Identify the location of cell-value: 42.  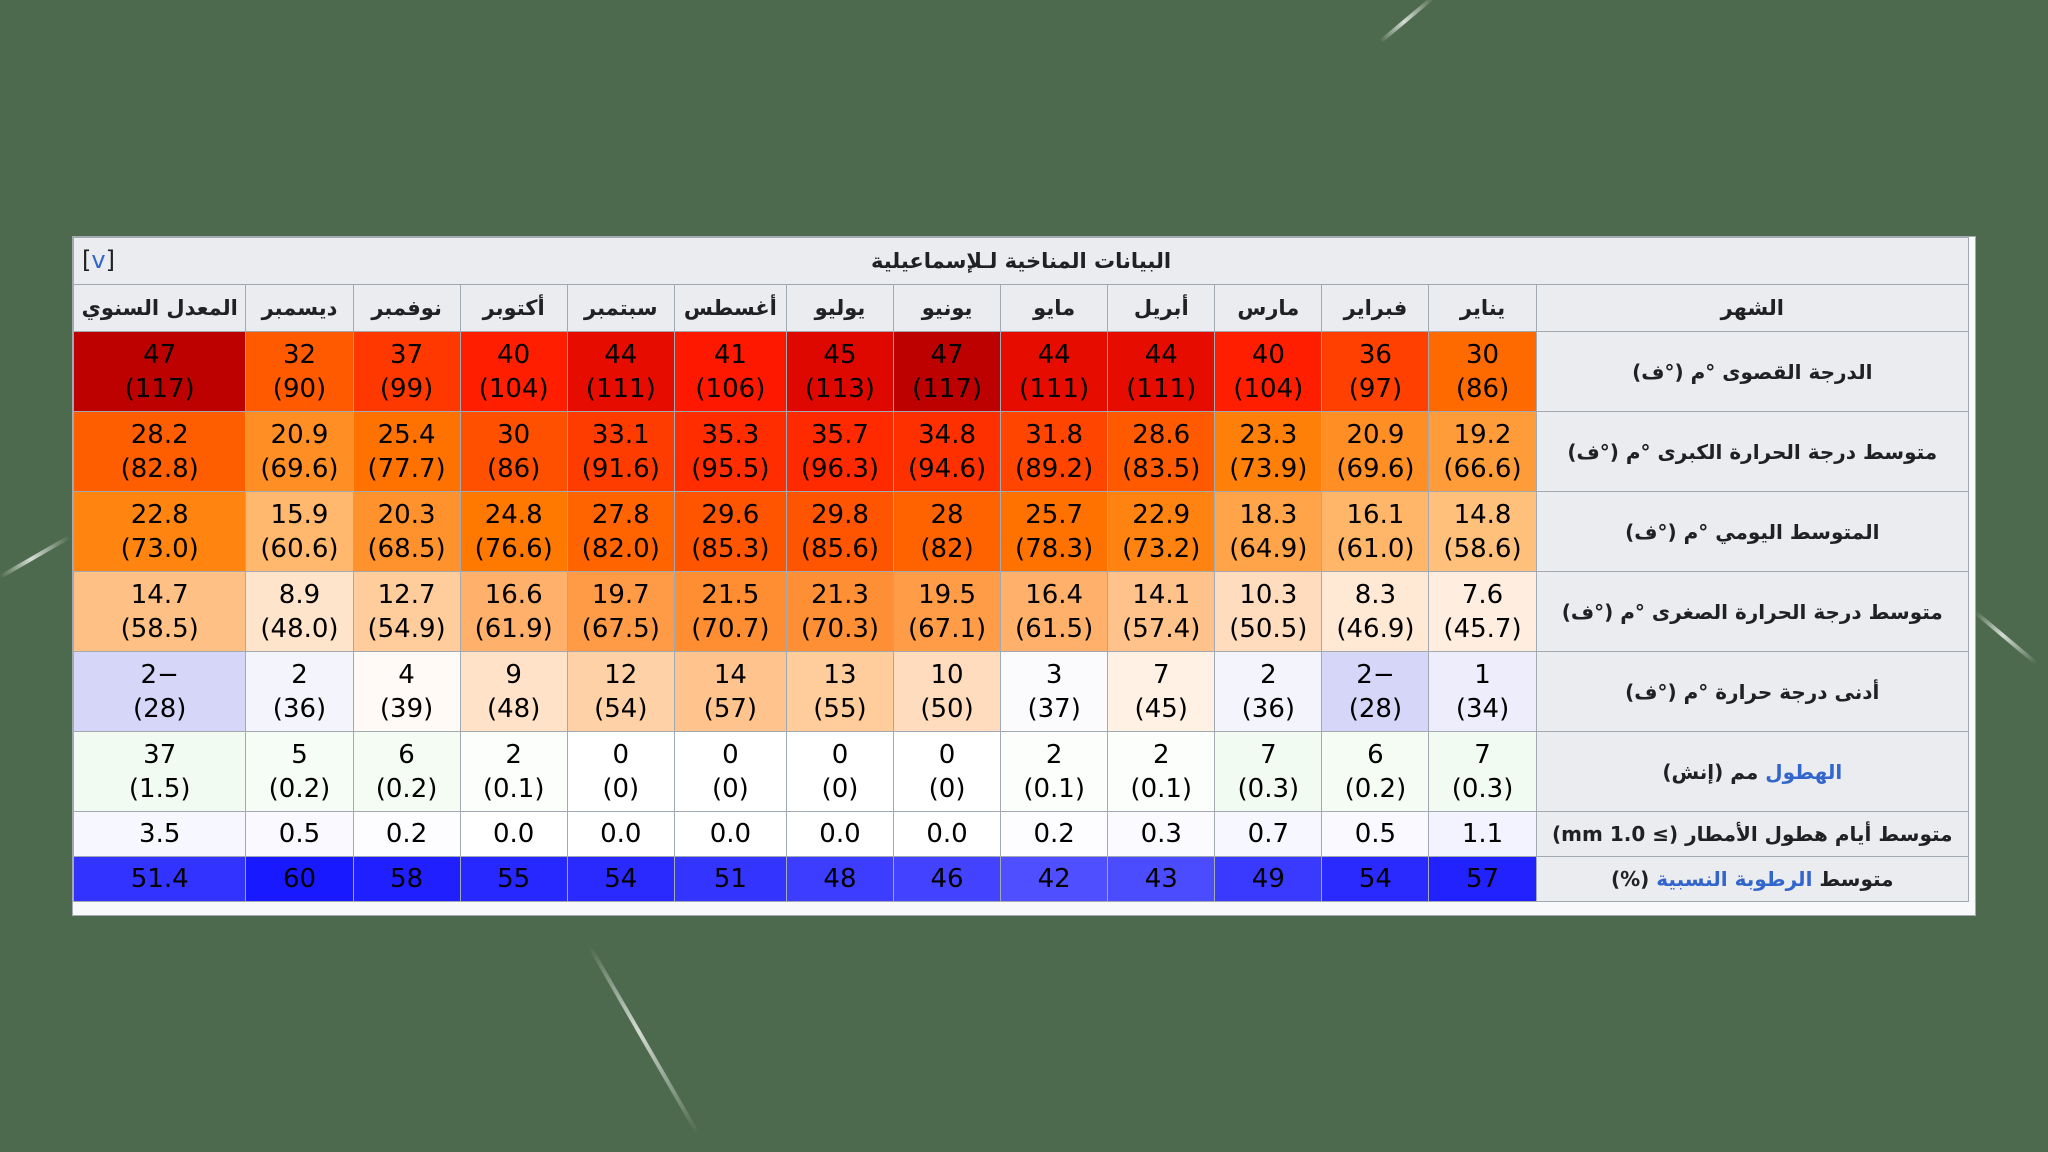
(1054, 879).